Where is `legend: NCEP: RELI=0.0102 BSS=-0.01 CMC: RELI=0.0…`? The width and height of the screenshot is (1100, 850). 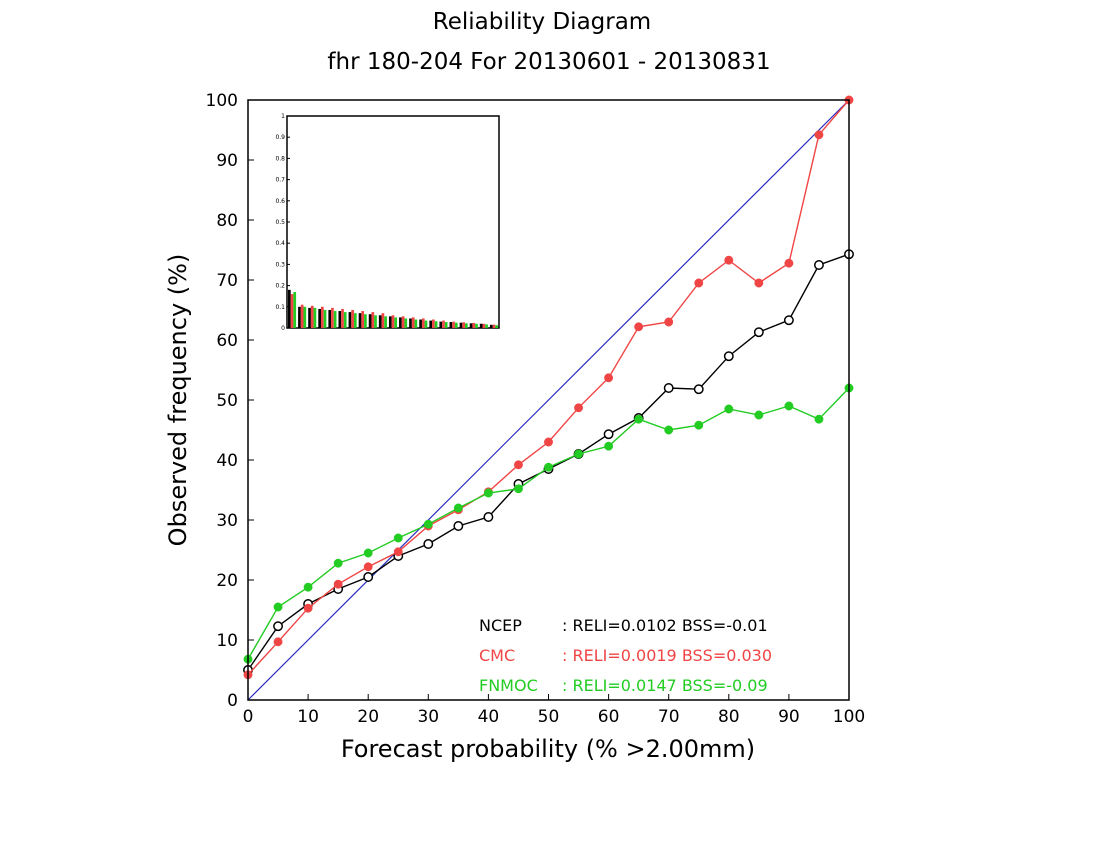
legend: NCEP: RELI=0.0102 BSS=-0.01 CMC: RELI=0.0… is located at coordinates (625, 655).